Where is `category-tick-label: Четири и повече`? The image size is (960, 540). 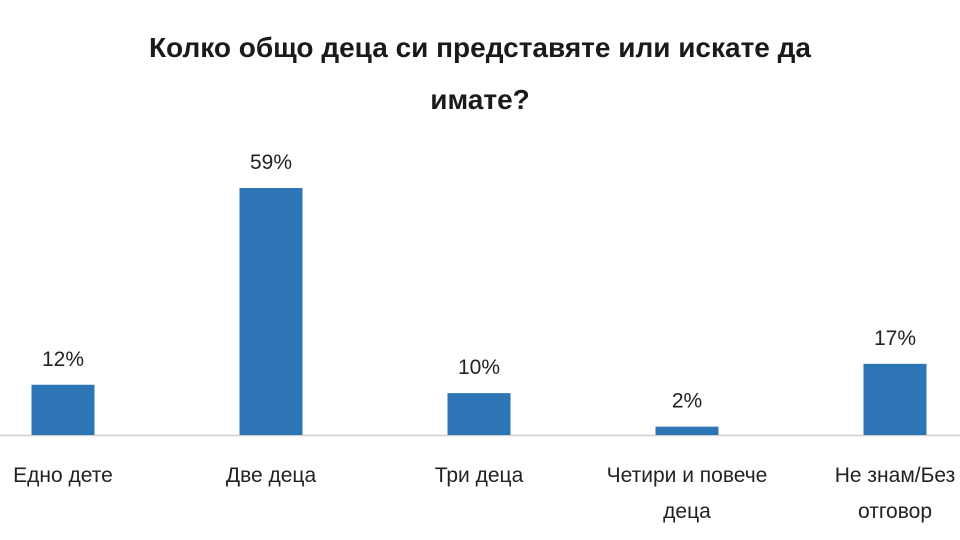 category-tick-label: Четири и повече is located at coordinates (687, 475).